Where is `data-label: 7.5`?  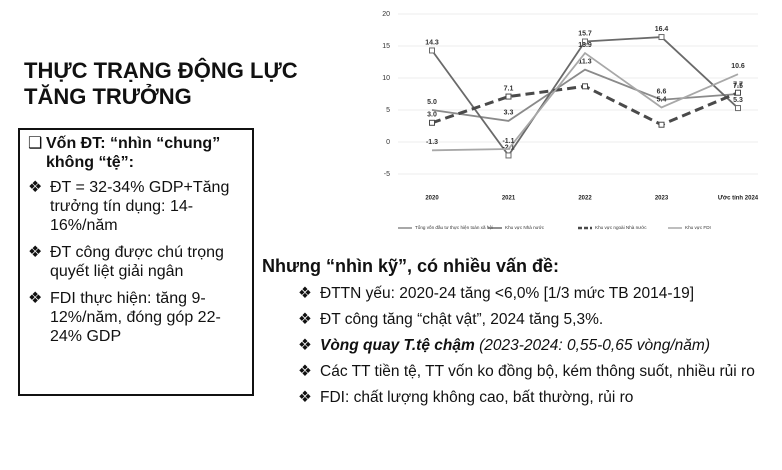 data-label: 7.5 is located at coordinates (738, 86).